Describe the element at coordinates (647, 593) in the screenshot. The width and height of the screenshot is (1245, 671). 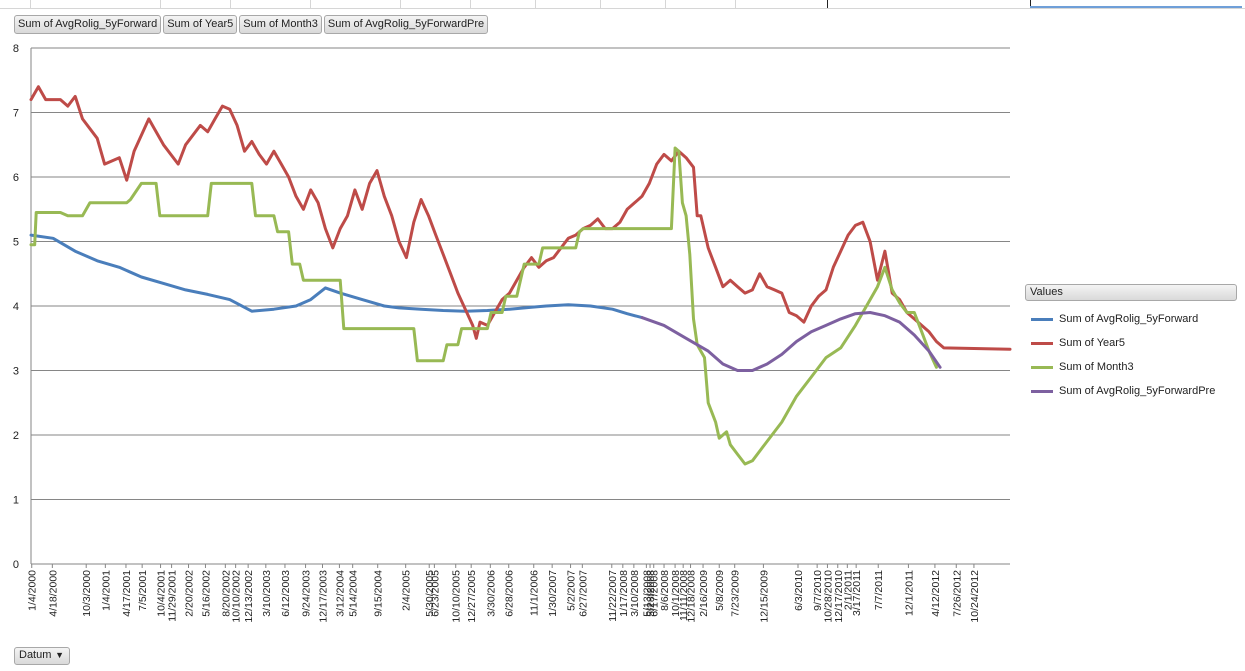
I see `x-tick-label: 5/13/2008` at that location.